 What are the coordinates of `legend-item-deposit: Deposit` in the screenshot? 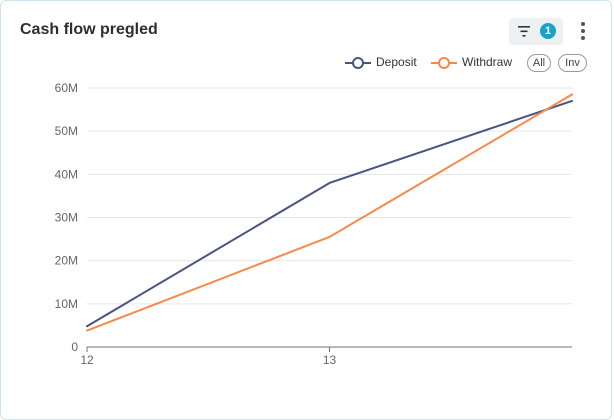 It's located at (385, 63).